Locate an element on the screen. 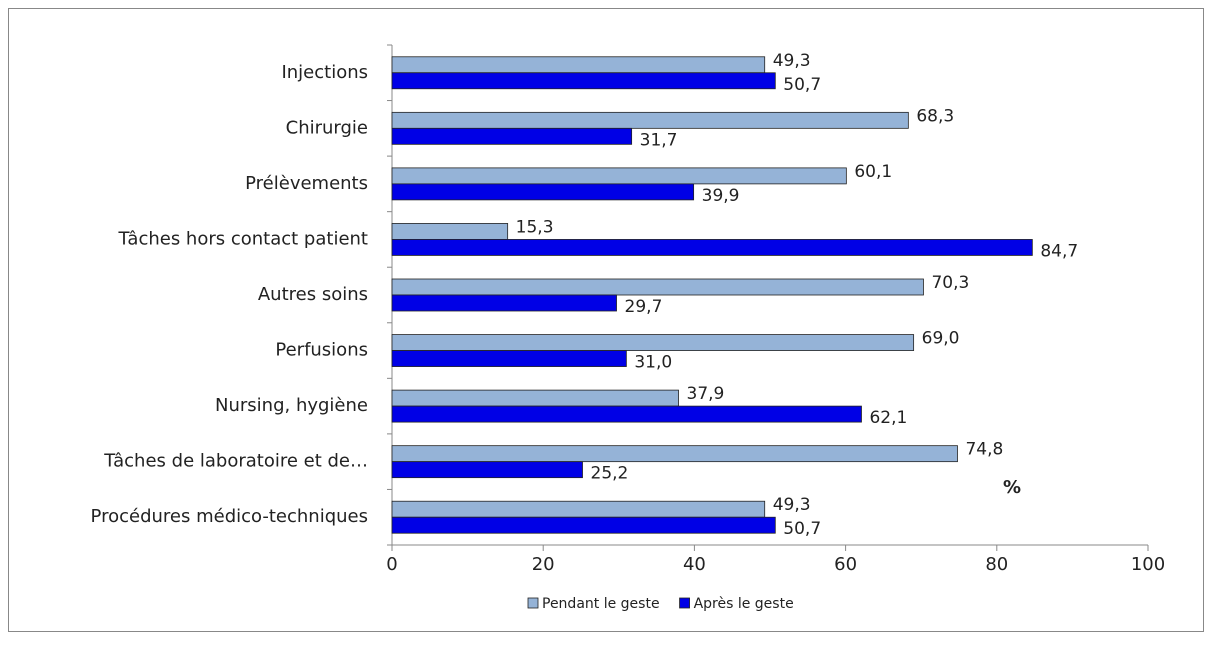 The width and height of the screenshot is (1212, 648). category-label: Procédures médico-techniques is located at coordinates (229, 516).